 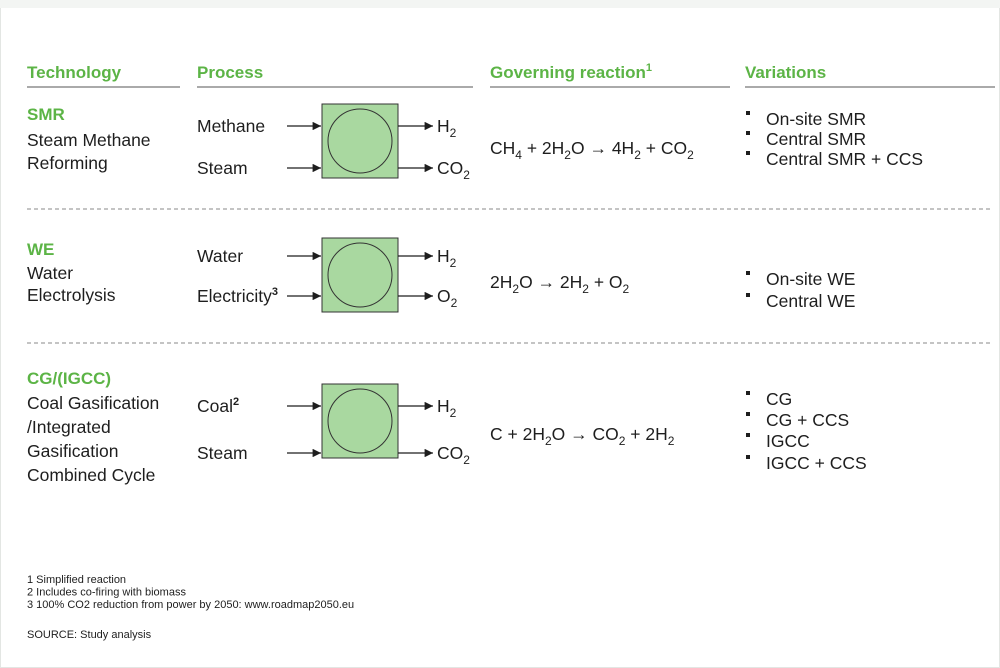 I want to click on header-variations: Variations, so click(x=785, y=72).